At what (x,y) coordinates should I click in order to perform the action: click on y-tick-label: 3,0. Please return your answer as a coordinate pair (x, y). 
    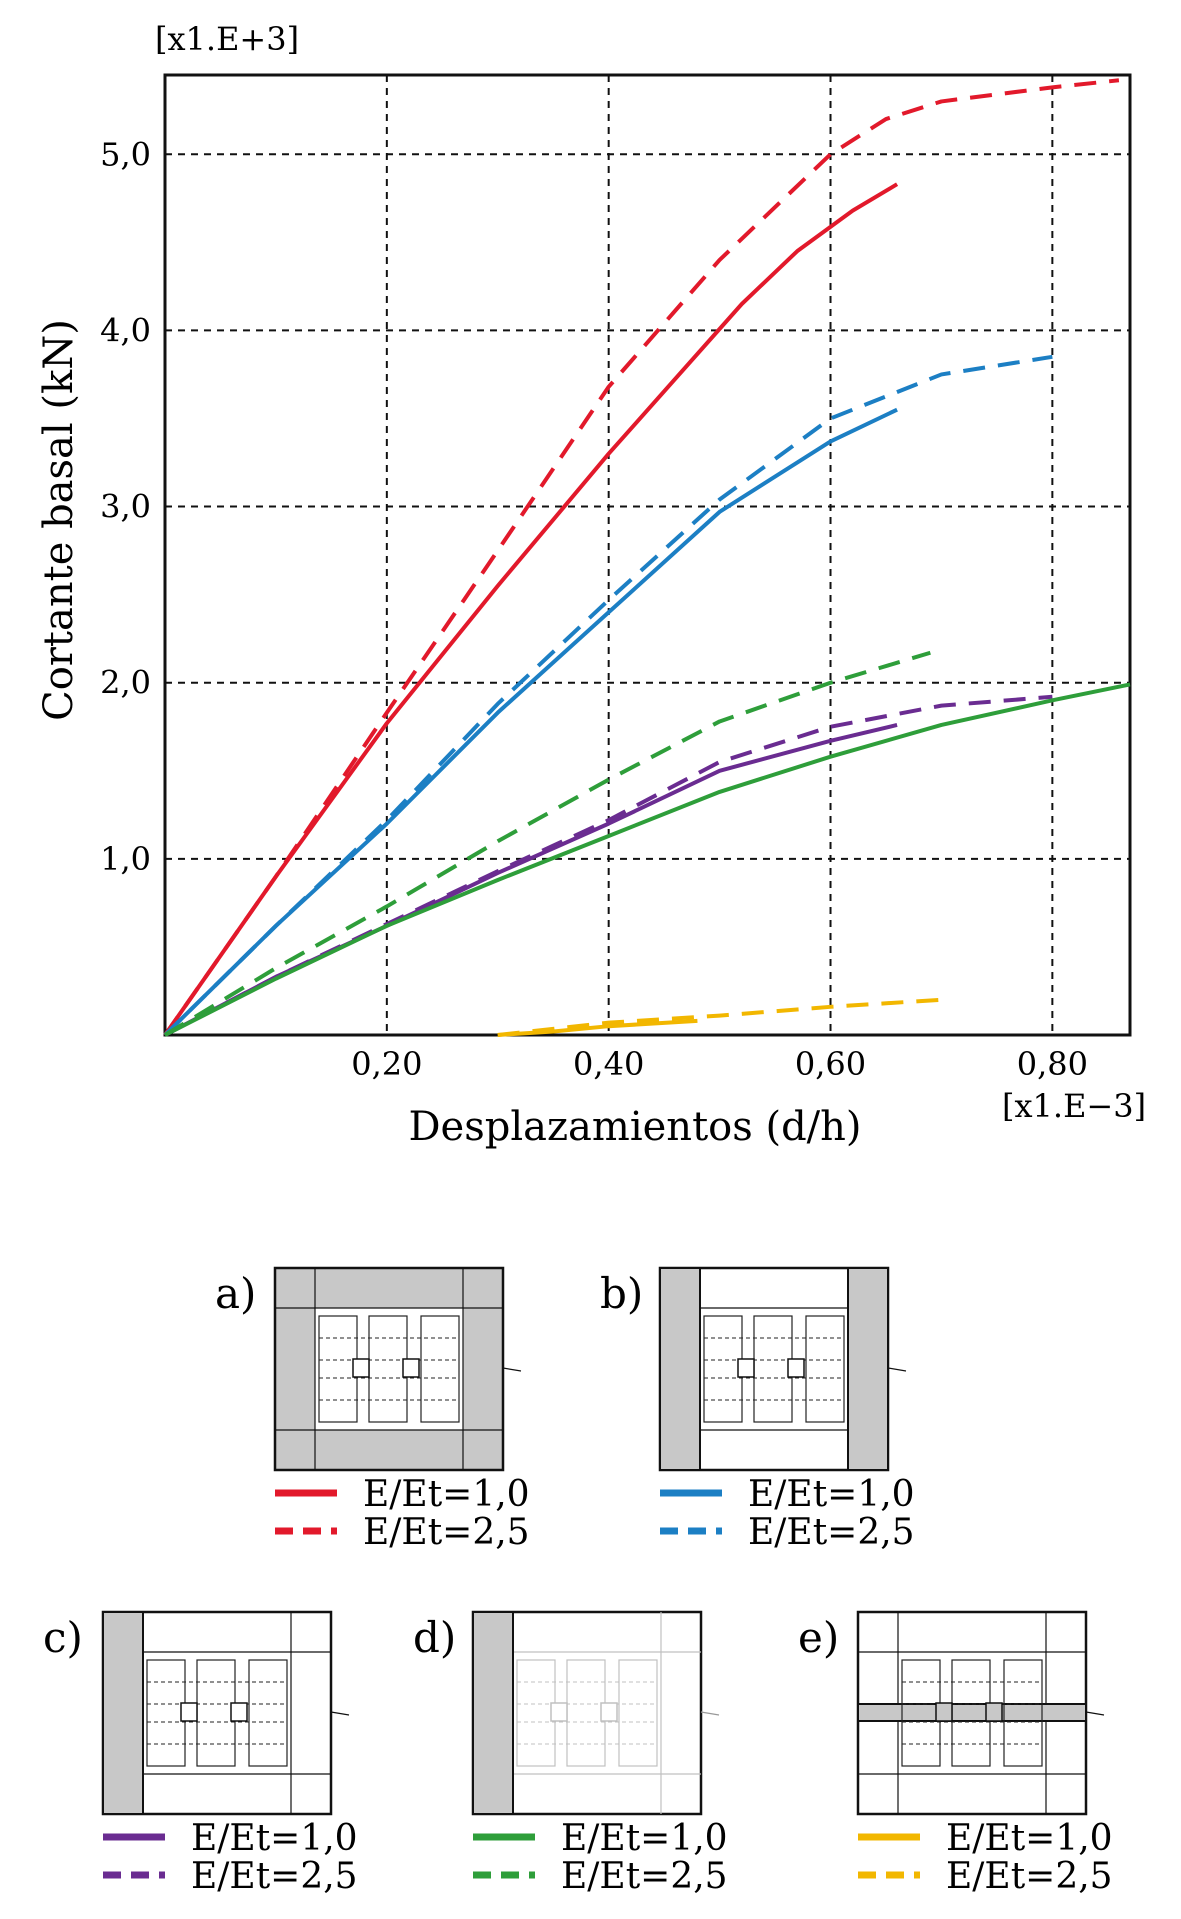
    Looking at the image, I should click on (125, 507).